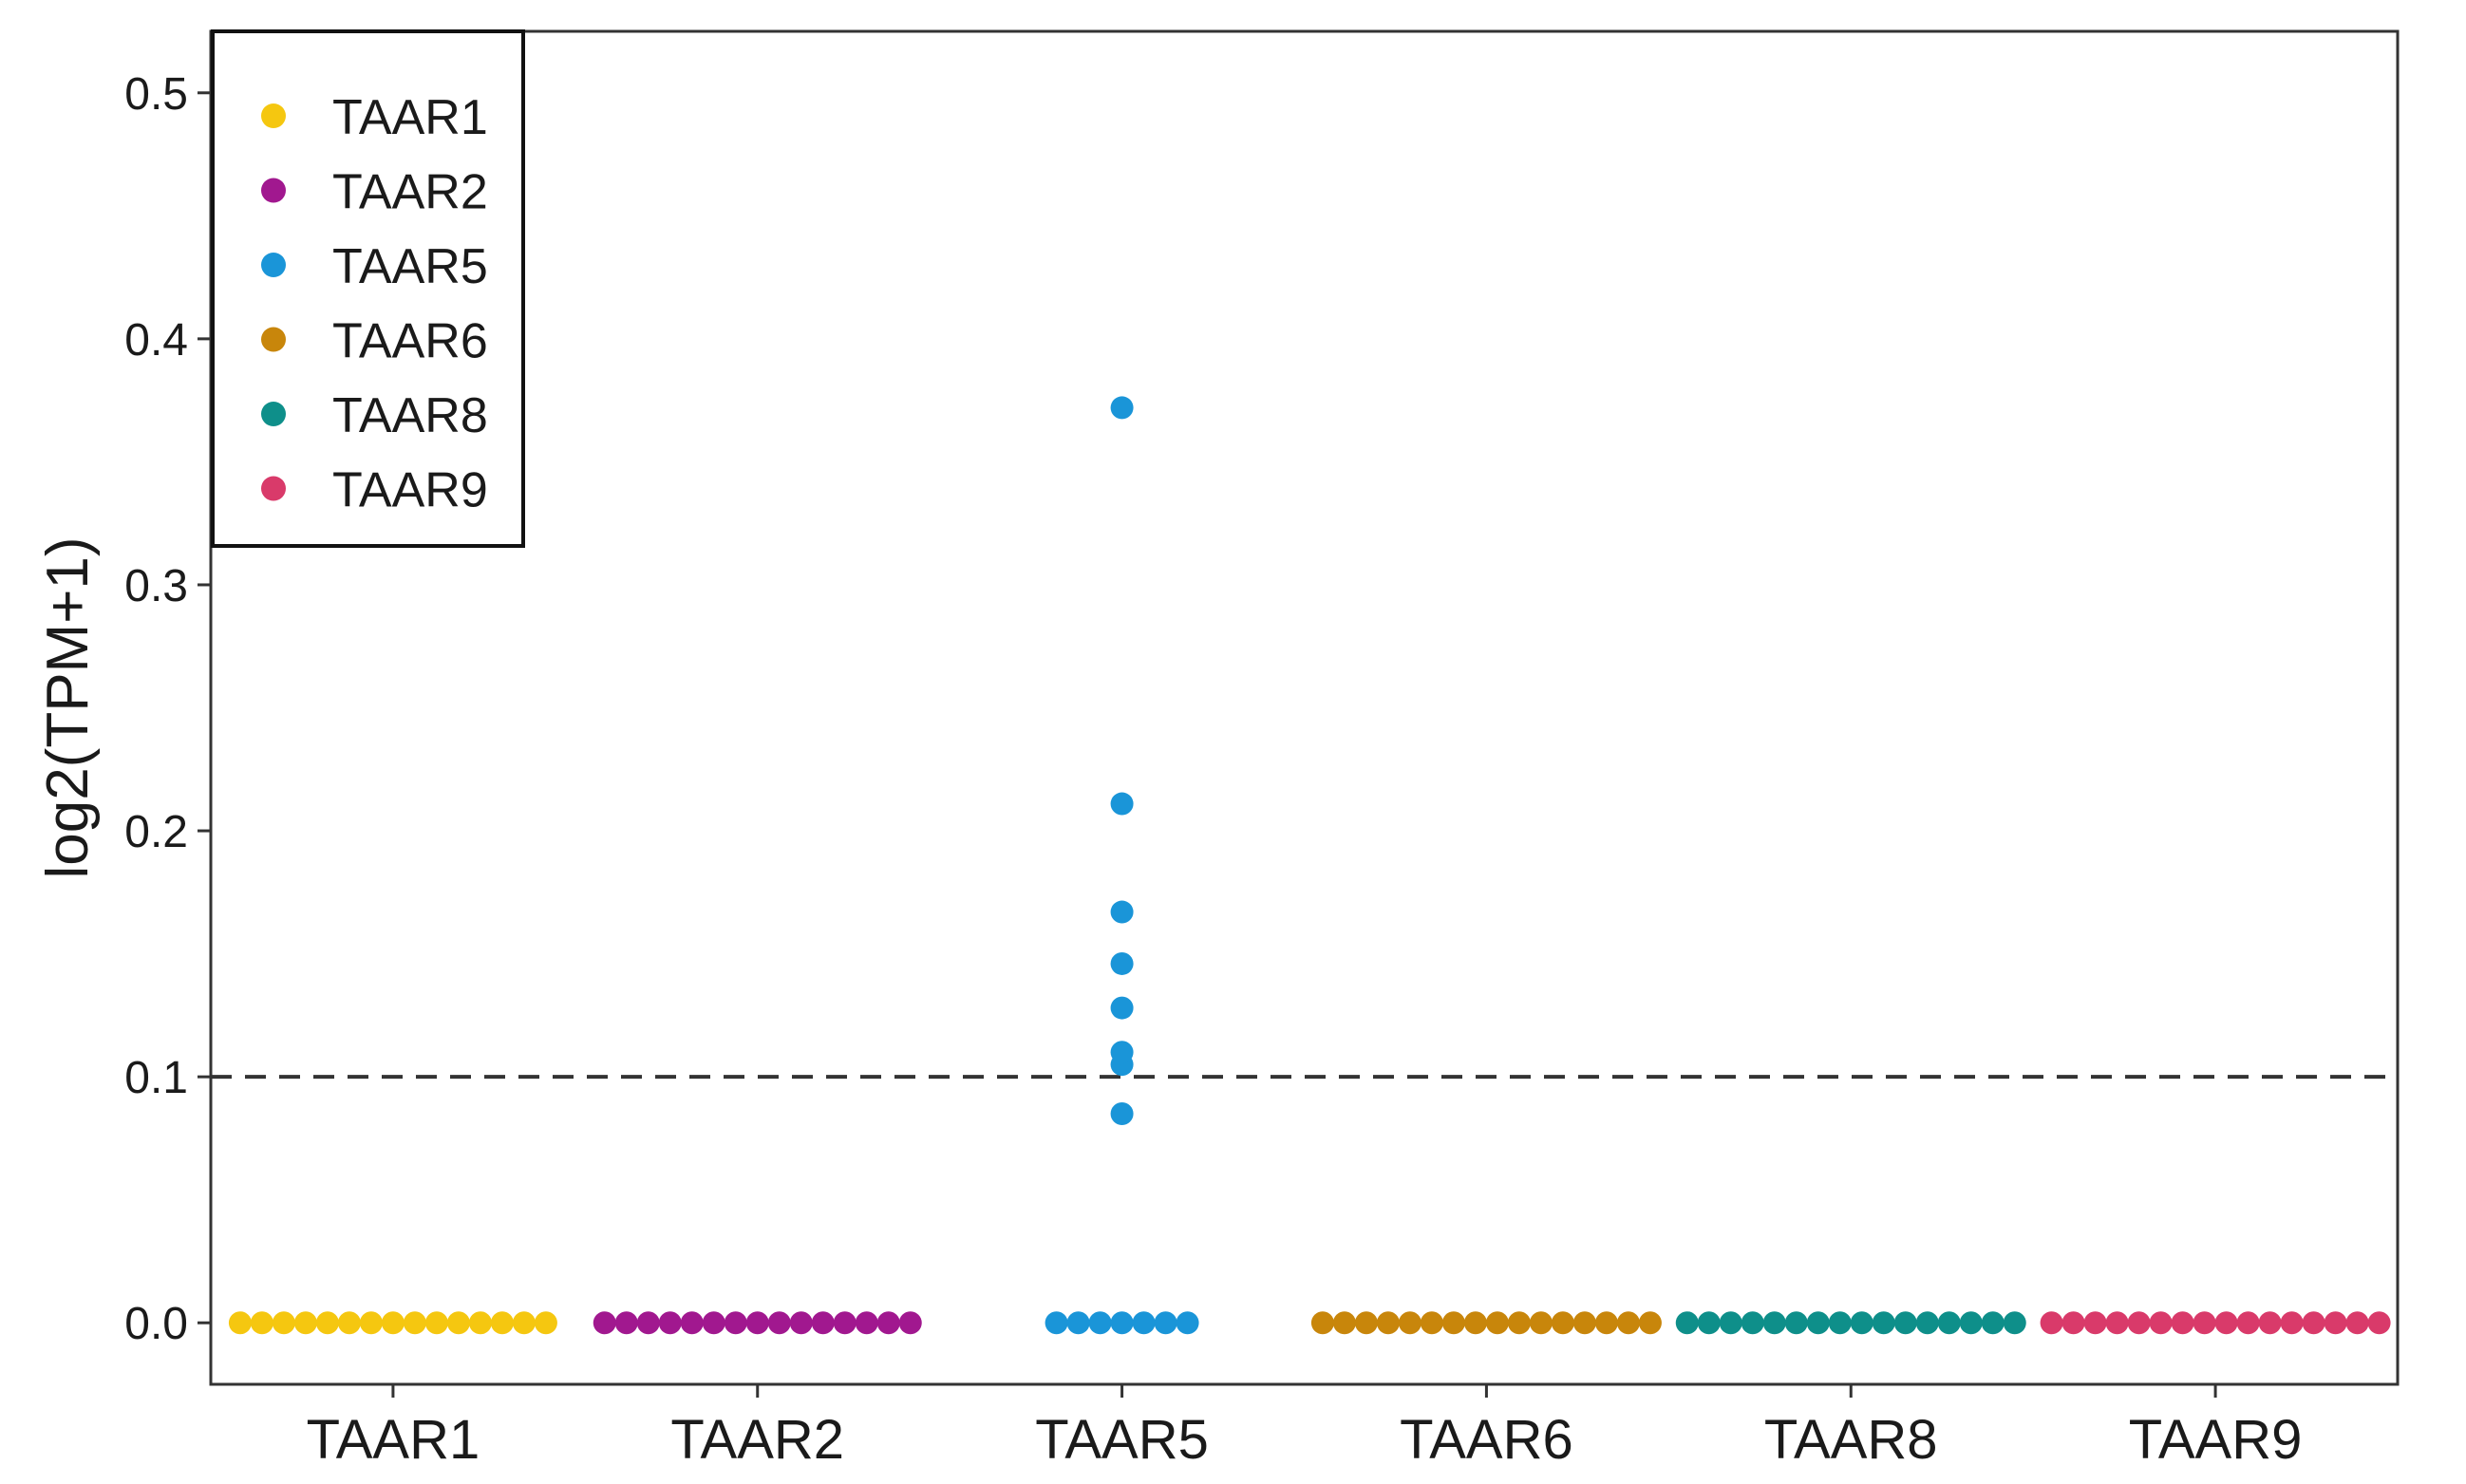 Image resolution: width=2466 pixels, height=1484 pixels. I want to click on y-tick-label: 0.0, so click(156, 1324).